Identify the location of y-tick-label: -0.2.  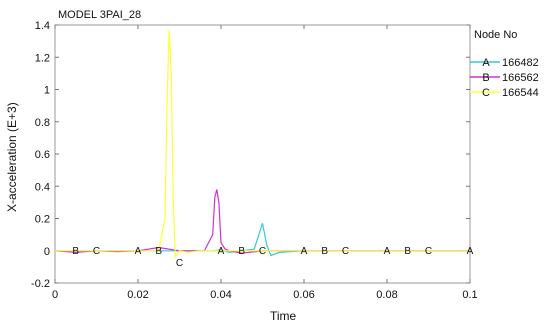
(40, 284).